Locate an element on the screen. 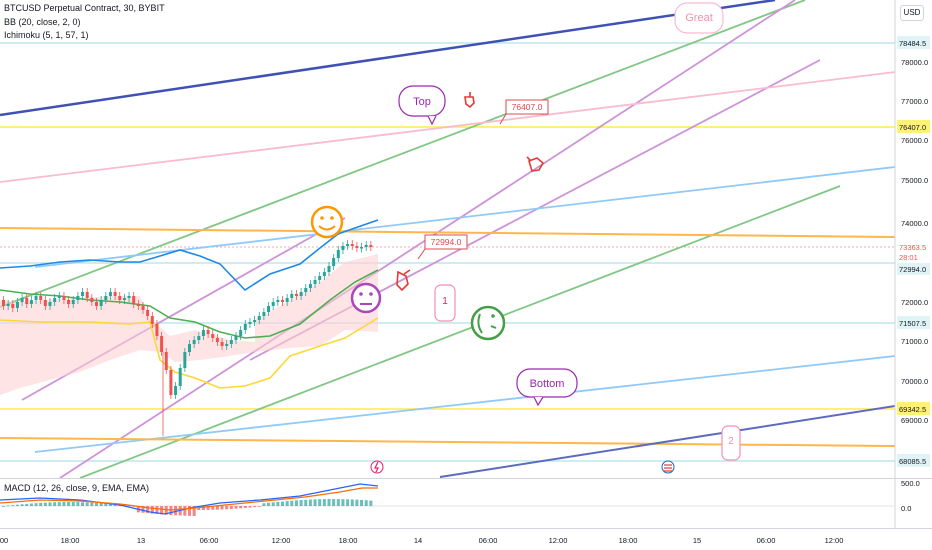 The image size is (932, 550). winking-face-icon is located at coordinates (488, 323).